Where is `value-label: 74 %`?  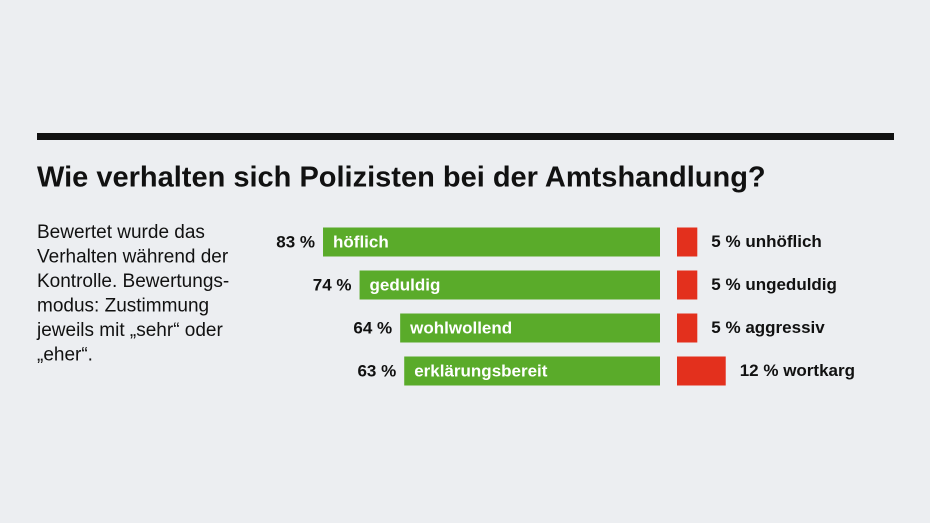 value-label: 74 % is located at coordinates (332, 284).